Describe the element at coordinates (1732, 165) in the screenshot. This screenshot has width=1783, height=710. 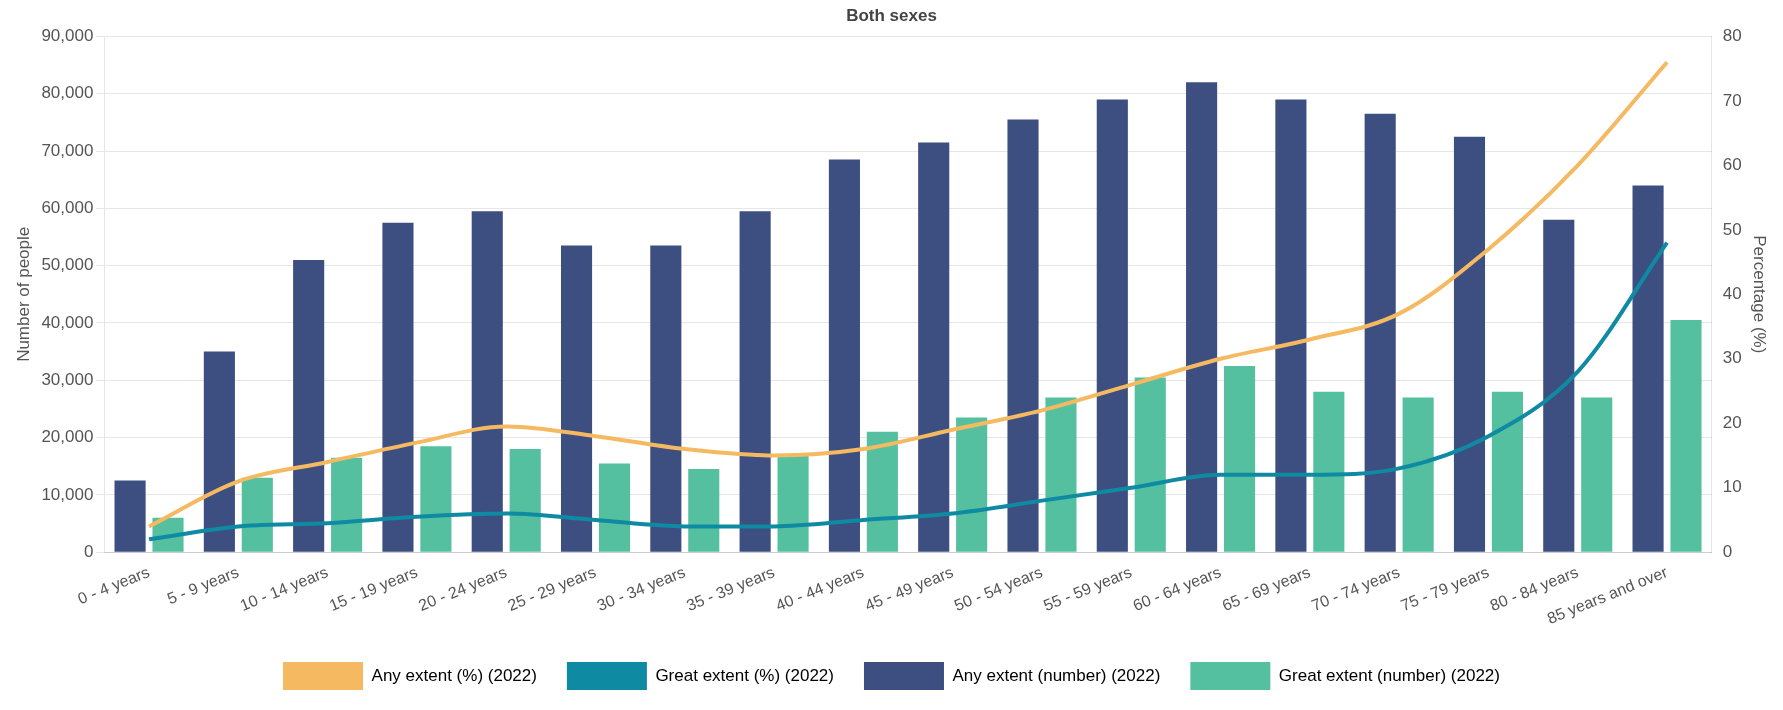
I see `y2-tick-label: 60` at that location.